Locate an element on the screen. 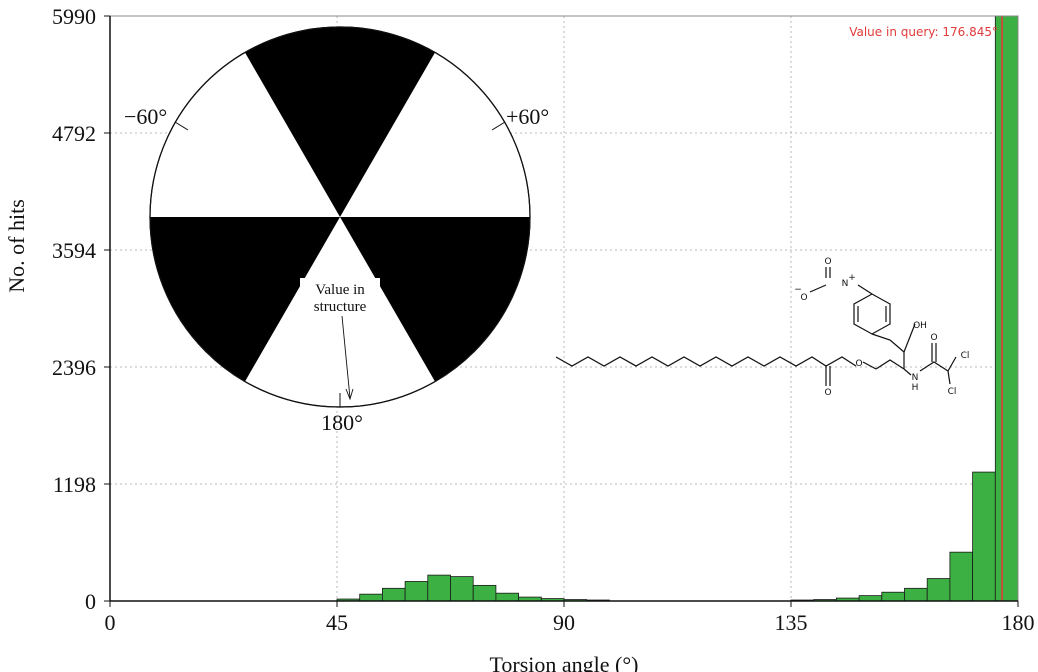  x-tick-label-0: 0 is located at coordinates (110, 622).